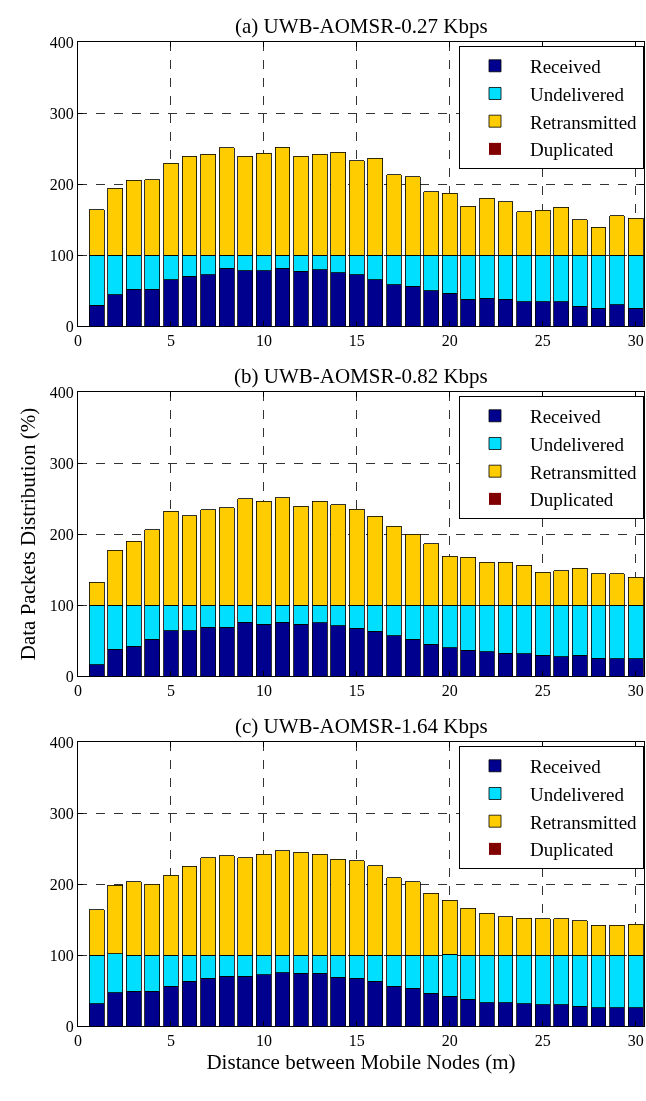 This screenshot has width=646, height=1101. What do you see at coordinates (27, 534) in the screenshot?
I see `y-axis-title: Data Packets Distribution (%)` at bounding box center [27, 534].